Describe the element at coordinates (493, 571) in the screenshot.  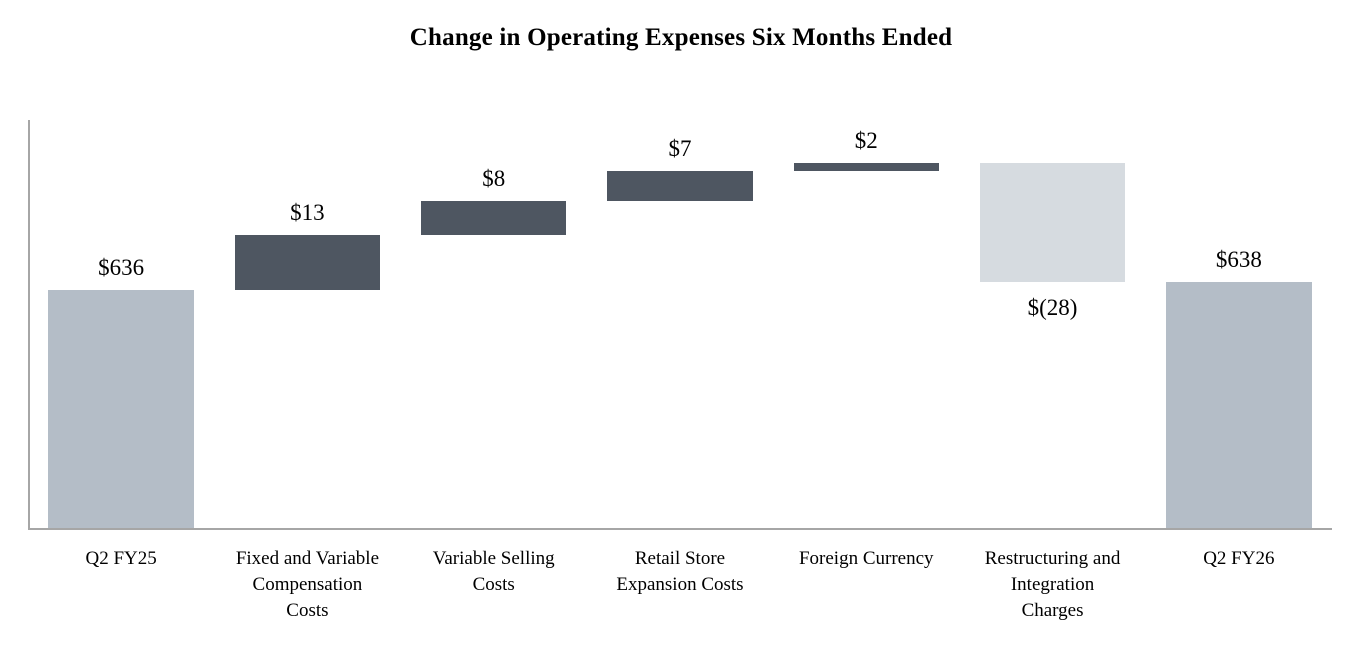
I see `x-axis-category-label: Variable Selling Costs` at that location.